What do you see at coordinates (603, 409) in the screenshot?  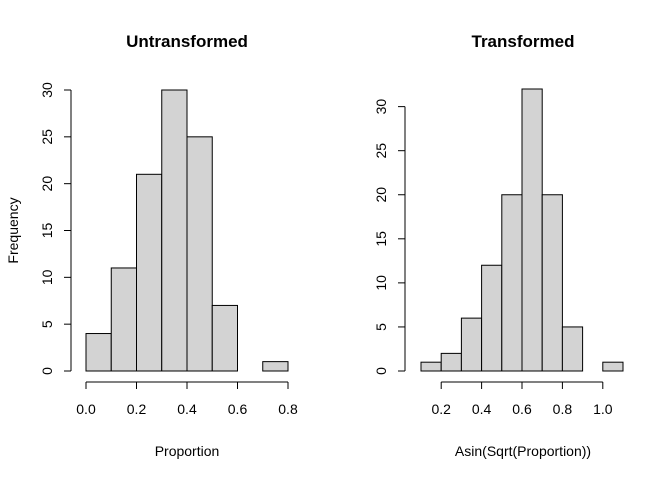 I see `x-tick-label: 1.0` at bounding box center [603, 409].